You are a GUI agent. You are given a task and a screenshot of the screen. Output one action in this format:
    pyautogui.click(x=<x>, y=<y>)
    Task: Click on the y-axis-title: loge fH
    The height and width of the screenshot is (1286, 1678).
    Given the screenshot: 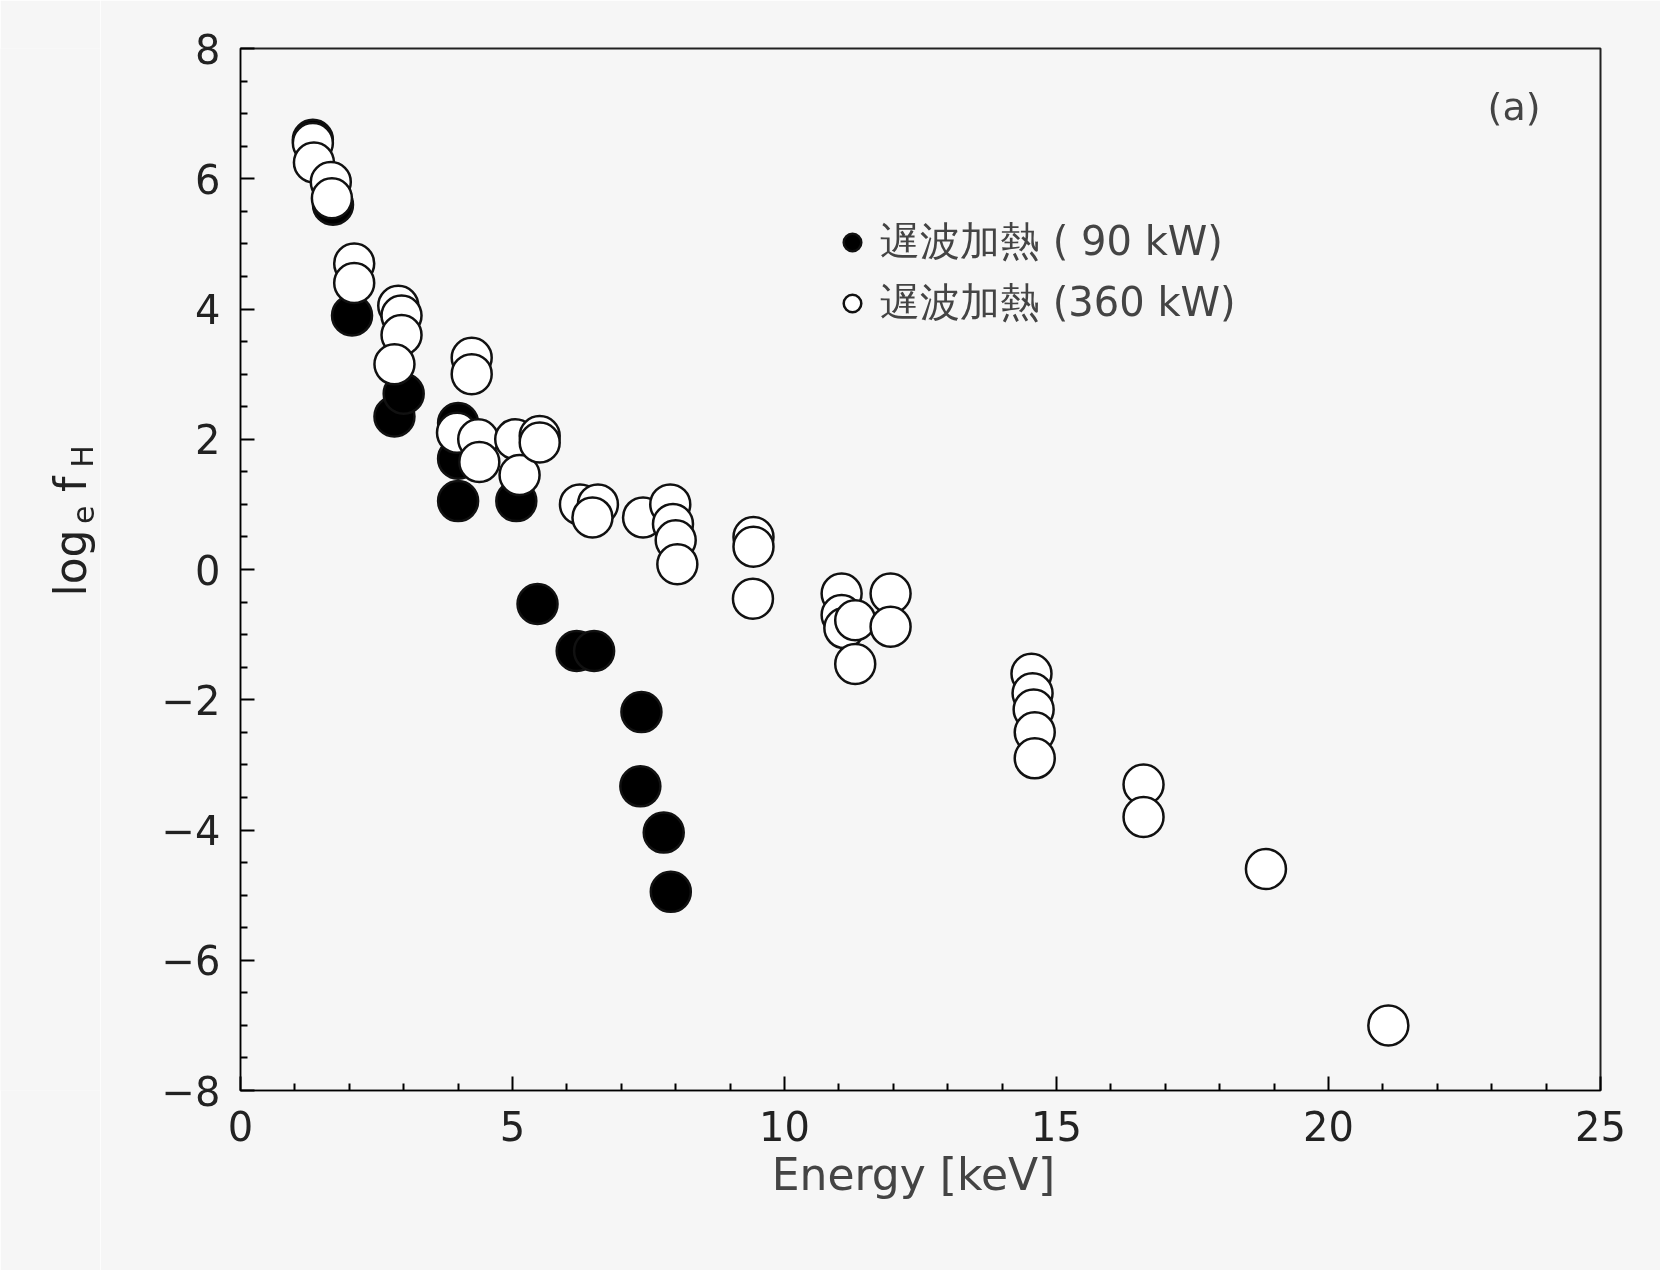 What is the action you would take?
    pyautogui.click(x=73, y=521)
    